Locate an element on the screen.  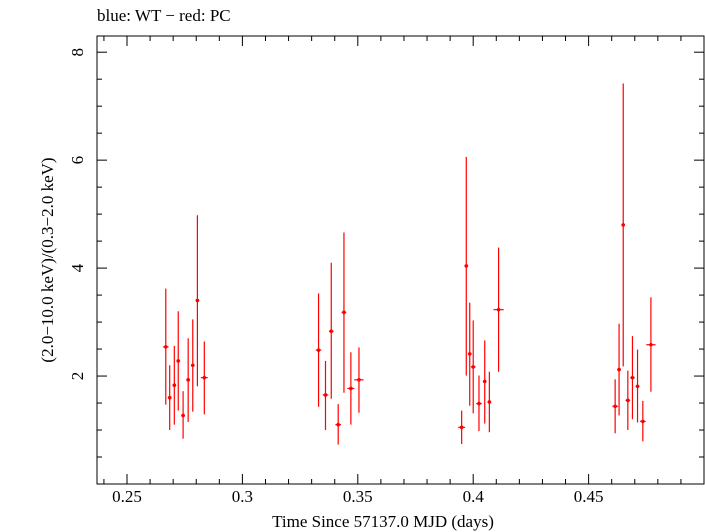
y-tick-label: 4 is located at coordinates (77, 267).